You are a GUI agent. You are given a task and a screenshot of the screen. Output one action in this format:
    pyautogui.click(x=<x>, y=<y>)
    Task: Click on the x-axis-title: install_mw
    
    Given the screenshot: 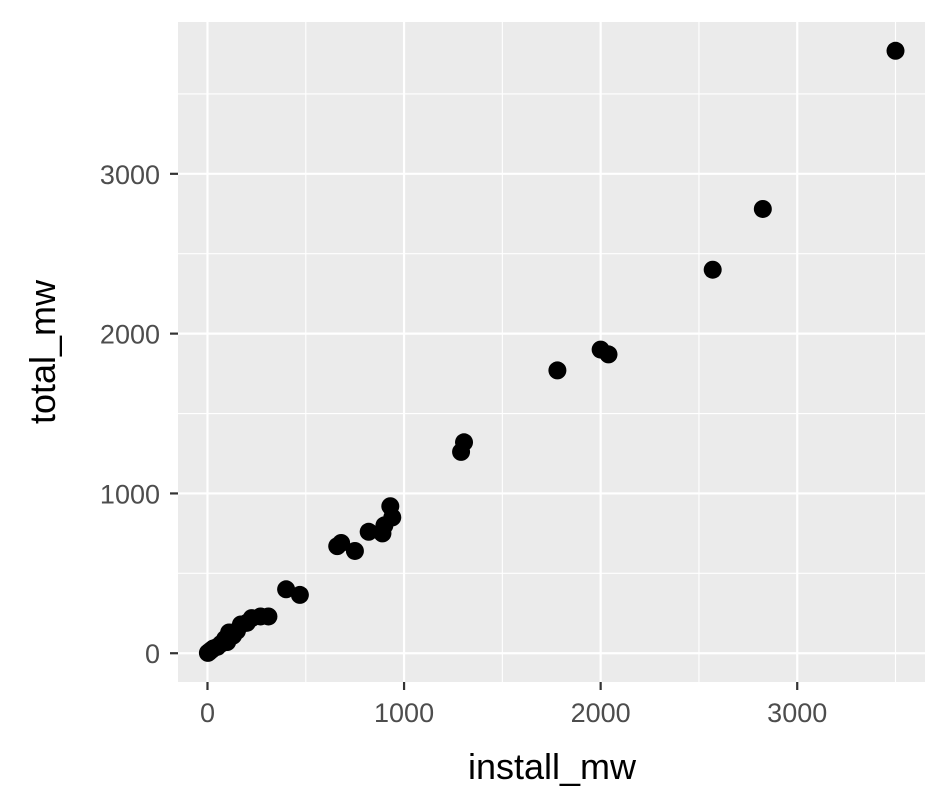 What is the action you would take?
    pyautogui.click(x=552, y=766)
    